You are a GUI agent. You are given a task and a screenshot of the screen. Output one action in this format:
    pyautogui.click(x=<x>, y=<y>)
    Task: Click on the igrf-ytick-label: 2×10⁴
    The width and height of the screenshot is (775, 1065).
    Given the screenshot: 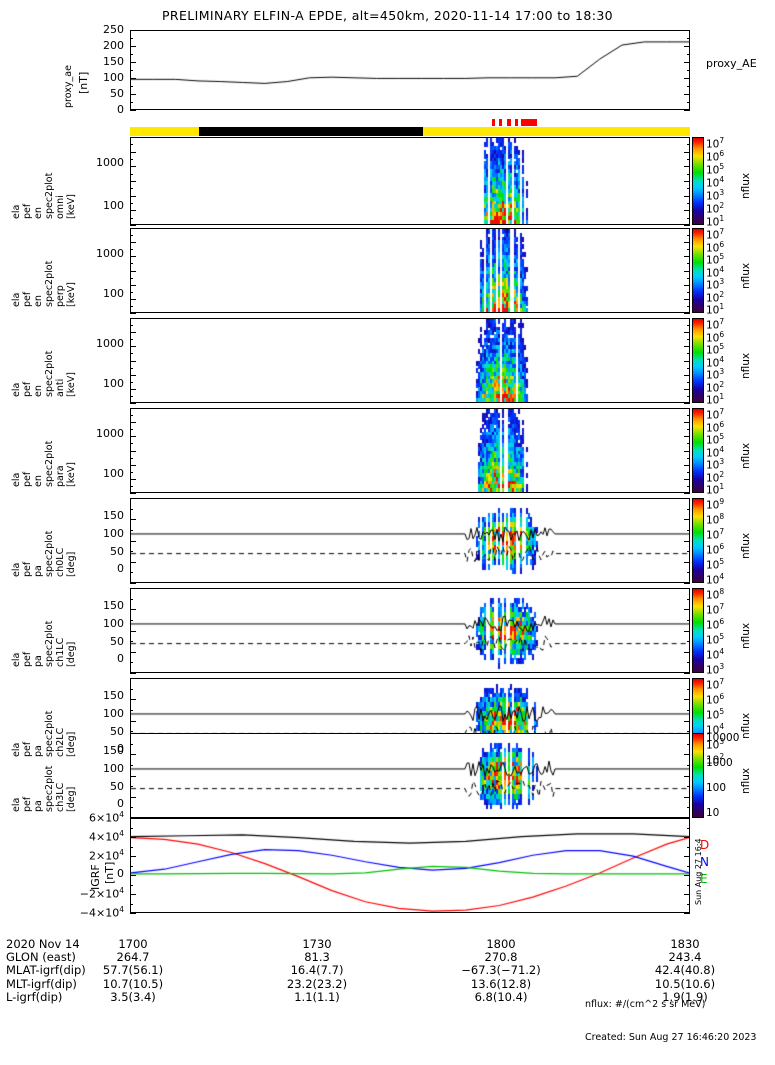 What is the action you would take?
    pyautogui.click(x=106, y=855)
    